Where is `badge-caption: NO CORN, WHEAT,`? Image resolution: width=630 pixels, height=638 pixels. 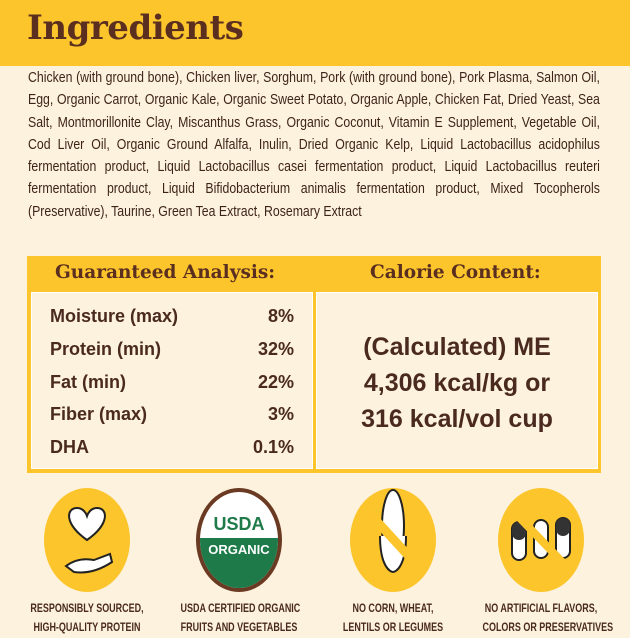 badge-caption: NO CORN, WHEAT, is located at coordinates (393, 609).